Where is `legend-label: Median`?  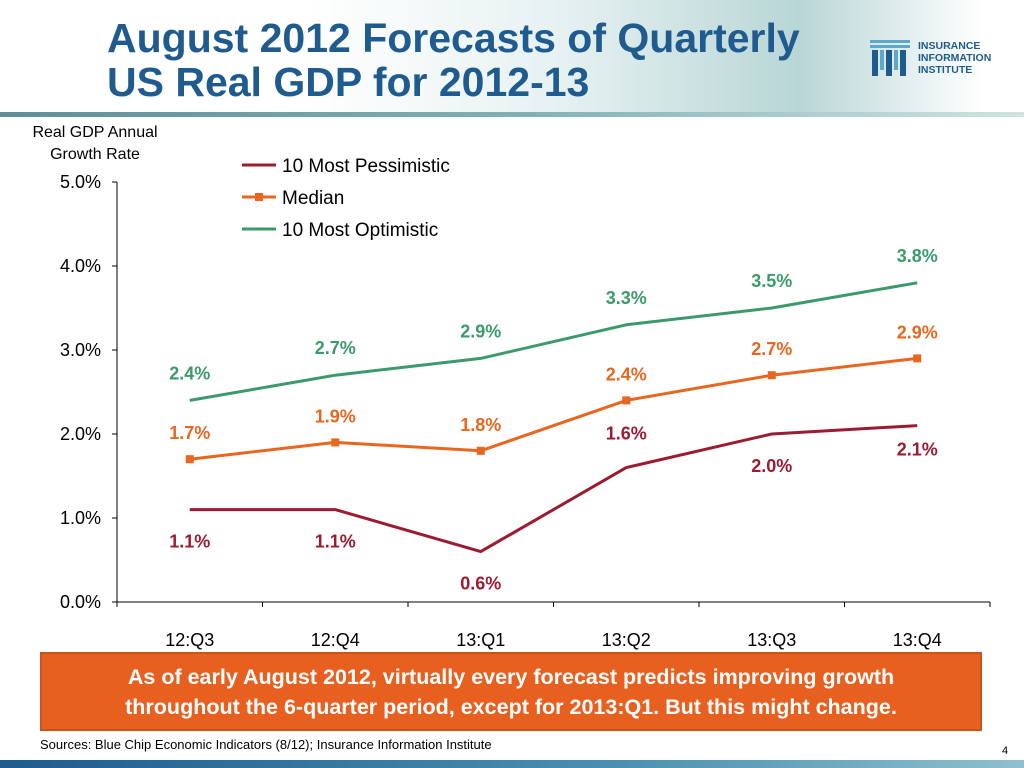 legend-label: Median is located at coordinates (313, 198).